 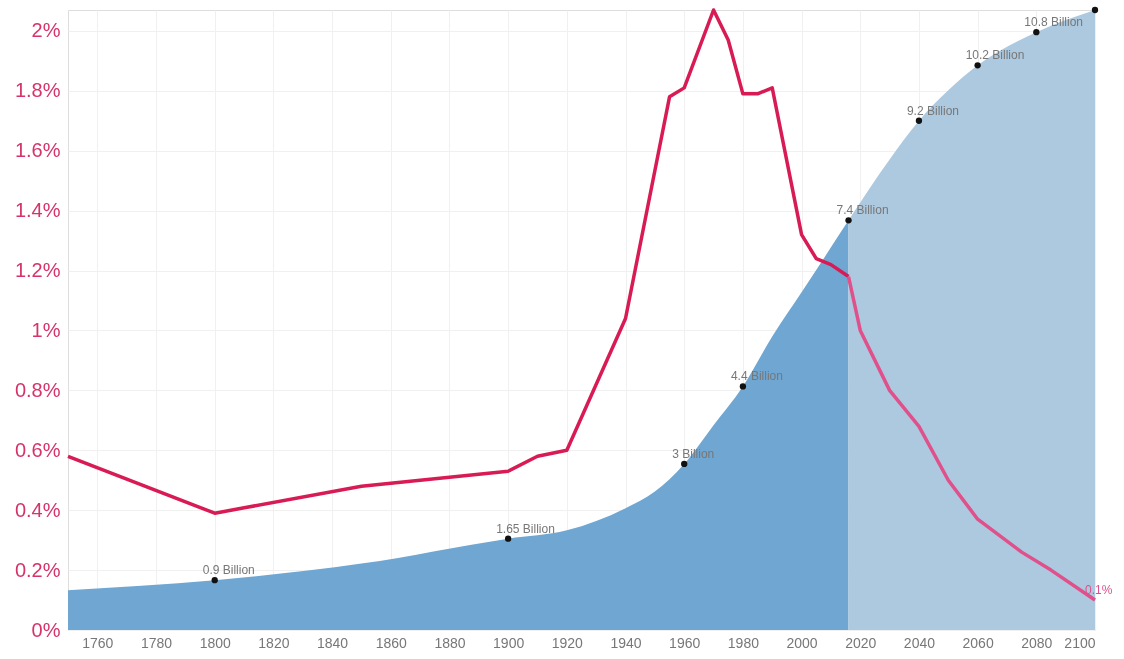 What do you see at coordinates (46, 629) in the screenshot?
I see `y-tick-label: 0%` at bounding box center [46, 629].